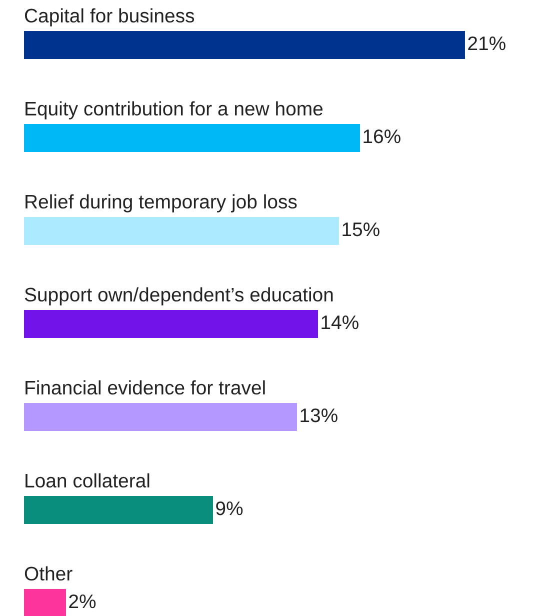  I want to click on data-label: 21%, so click(487, 43).